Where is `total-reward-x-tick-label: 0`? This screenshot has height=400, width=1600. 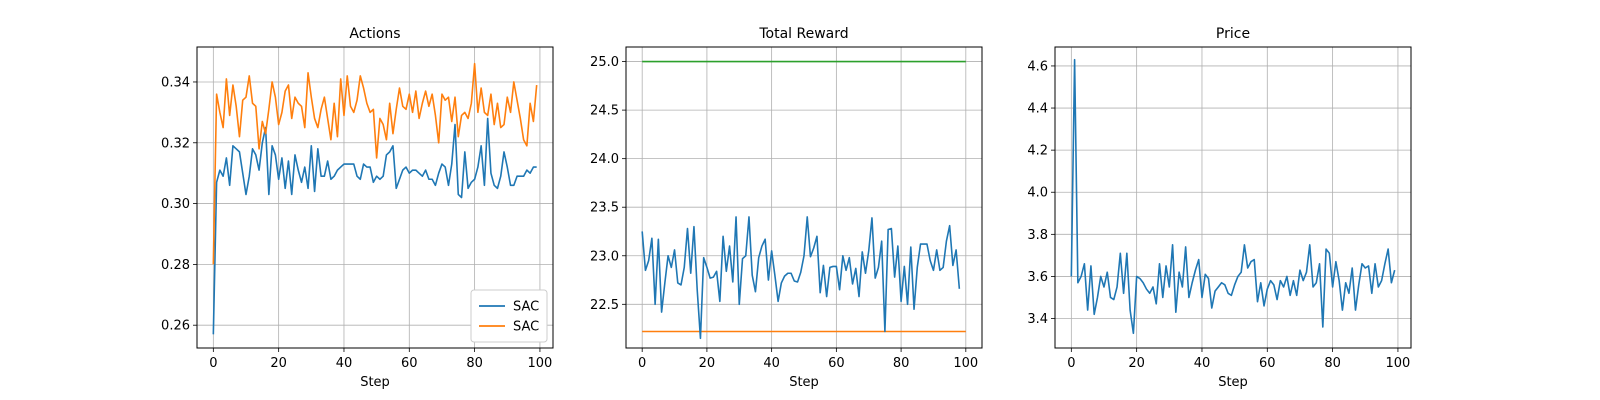
total-reward-x-tick-label: 0 is located at coordinates (642, 363).